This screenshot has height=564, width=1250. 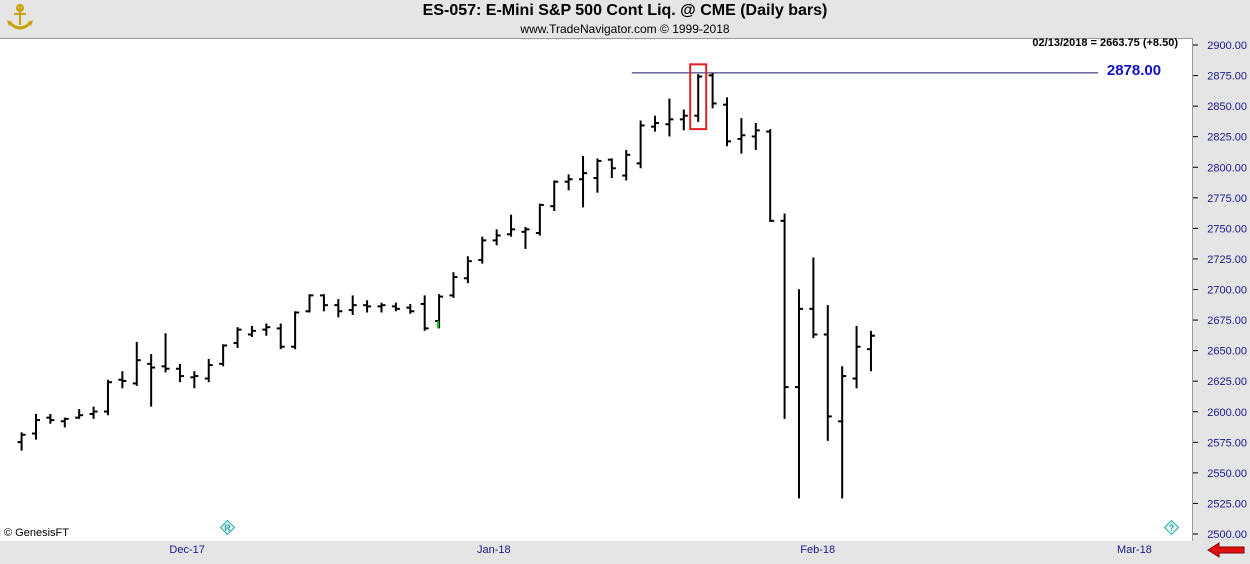 What do you see at coordinates (1227, 382) in the screenshot?
I see `y-tick-label: 2625.00` at bounding box center [1227, 382].